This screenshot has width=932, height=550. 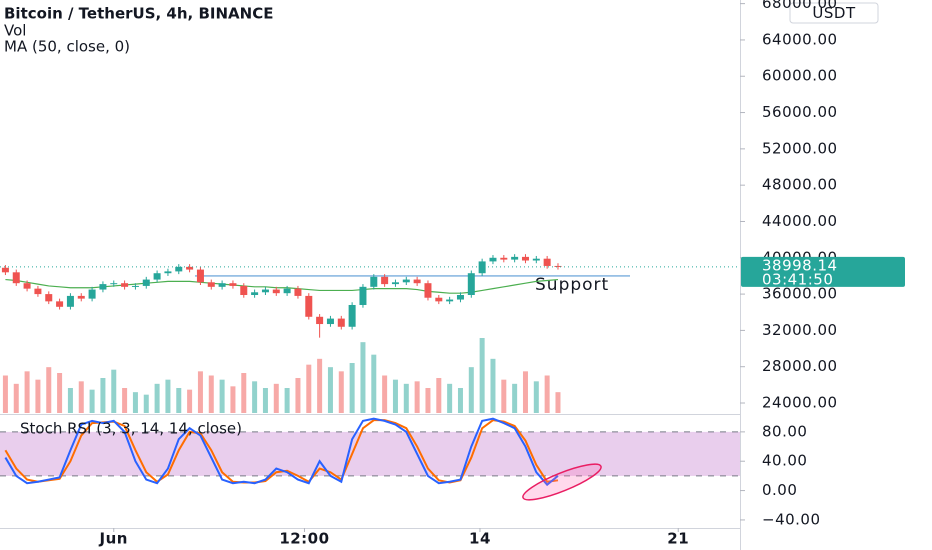 I want to click on x-tick-label: 14, so click(x=480, y=539).